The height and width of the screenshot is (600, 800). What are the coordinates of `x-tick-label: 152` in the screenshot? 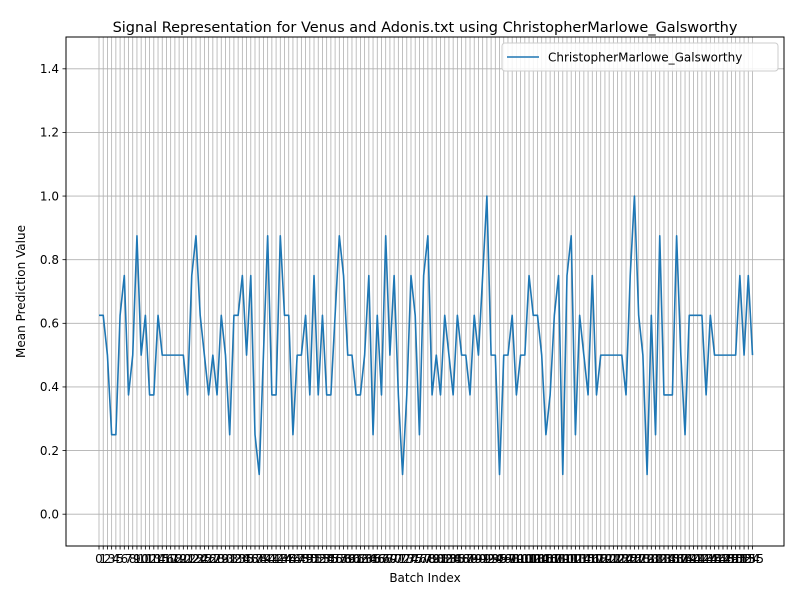 It's located at (739, 559).